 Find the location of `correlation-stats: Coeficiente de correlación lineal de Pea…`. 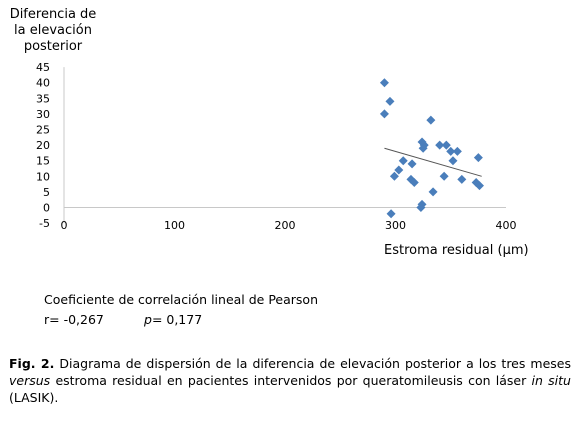

correlation-stats: Coeficiente de correlación lineal de Pea… is located at coordinates (181, 310).